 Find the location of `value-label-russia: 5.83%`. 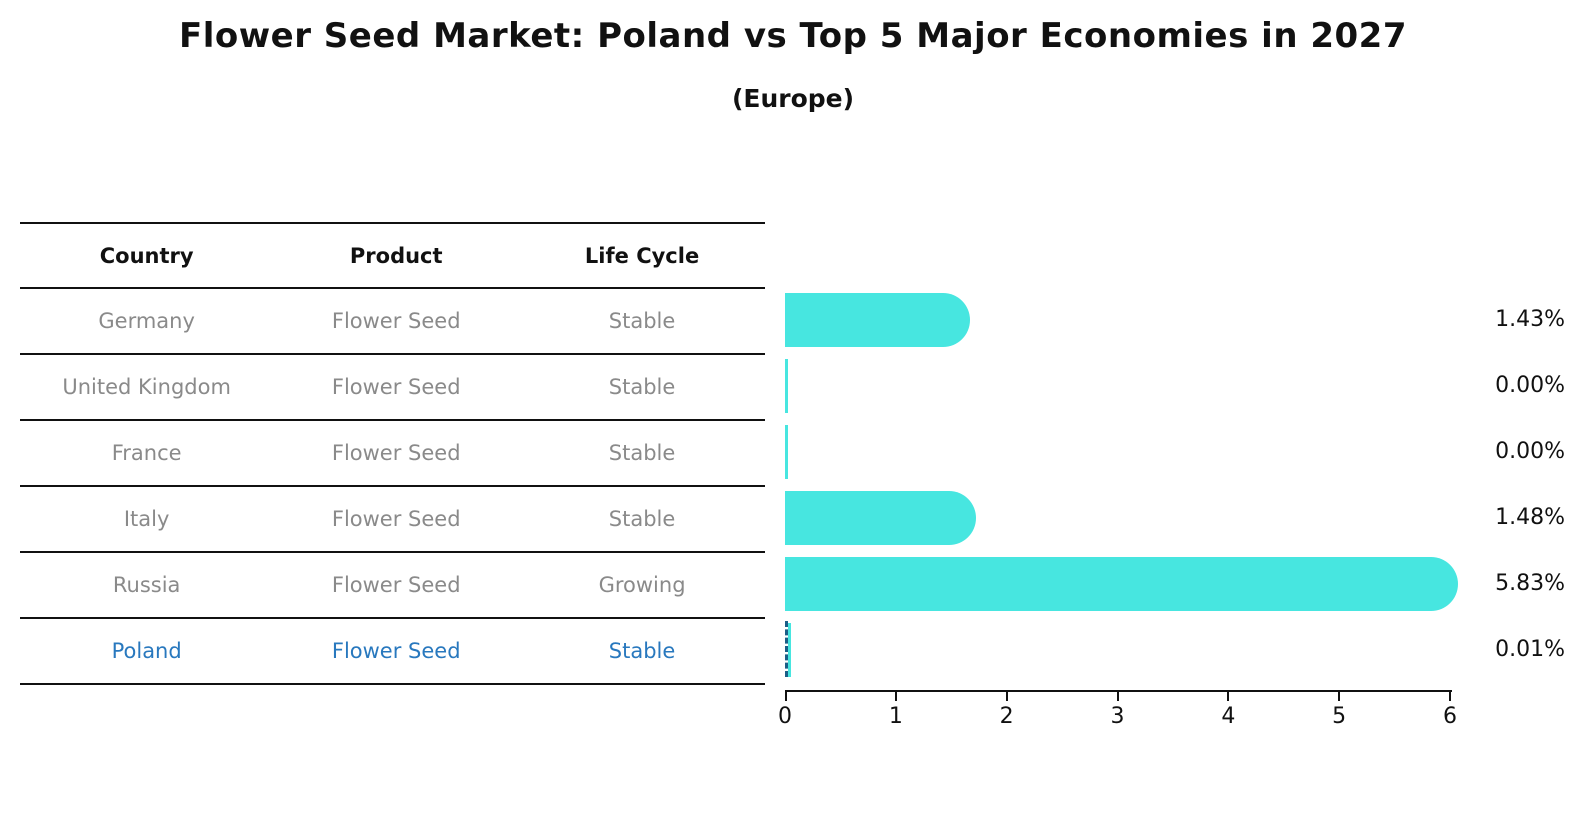

value-label-russia: 5.83% is located at coordinates (1530, 583).